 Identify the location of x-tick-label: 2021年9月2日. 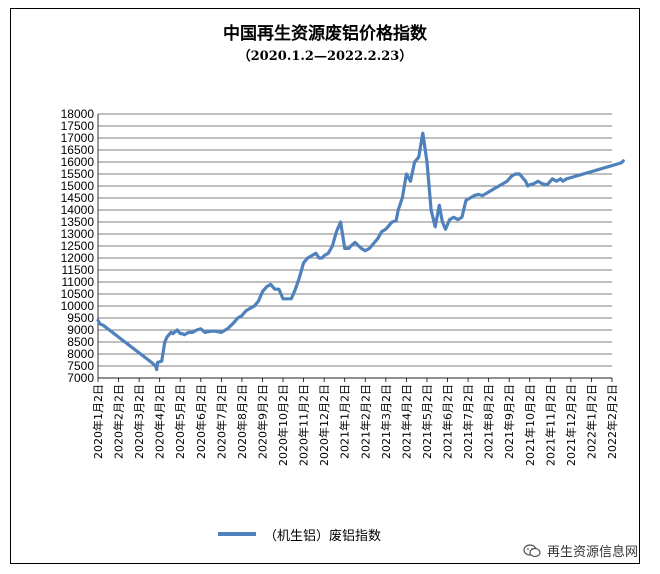
(509, 421).